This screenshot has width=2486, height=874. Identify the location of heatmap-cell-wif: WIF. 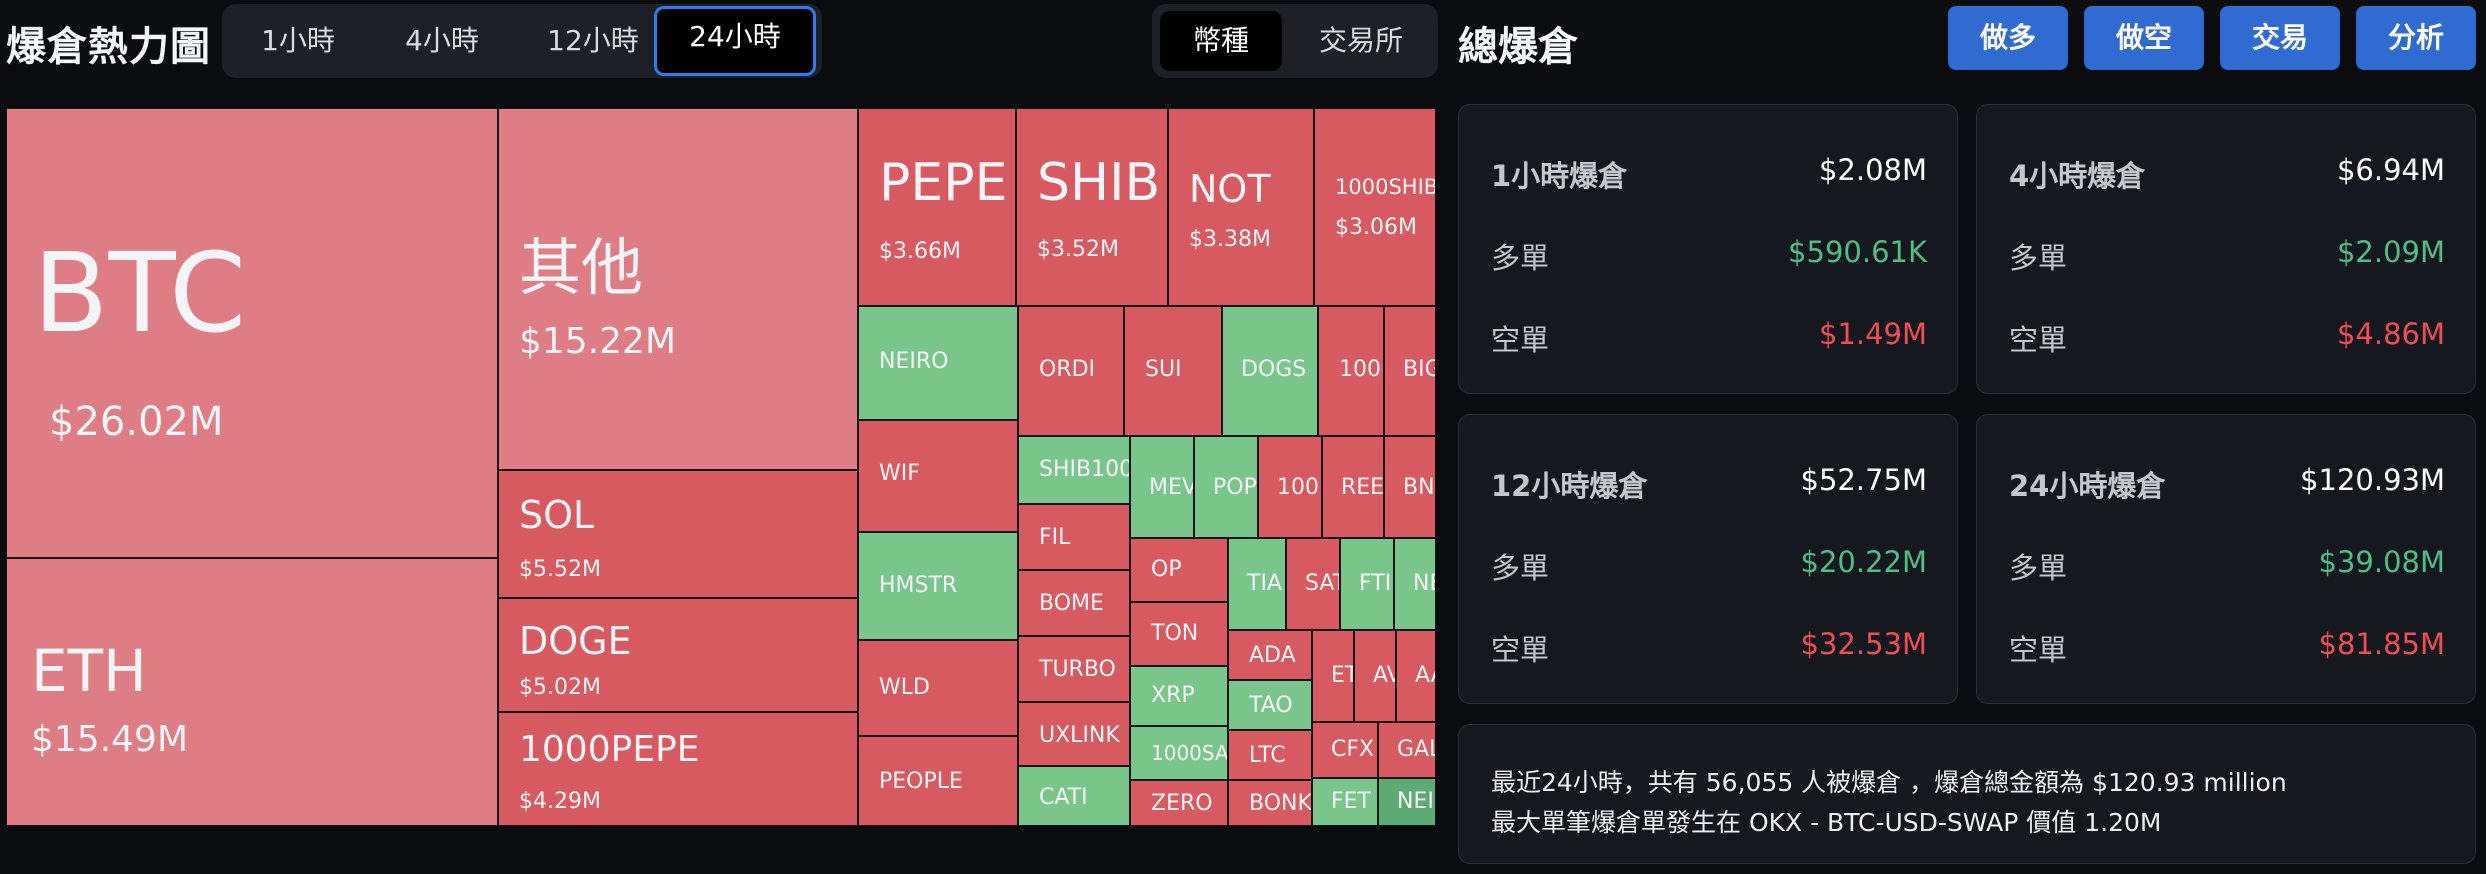
(938, 476).